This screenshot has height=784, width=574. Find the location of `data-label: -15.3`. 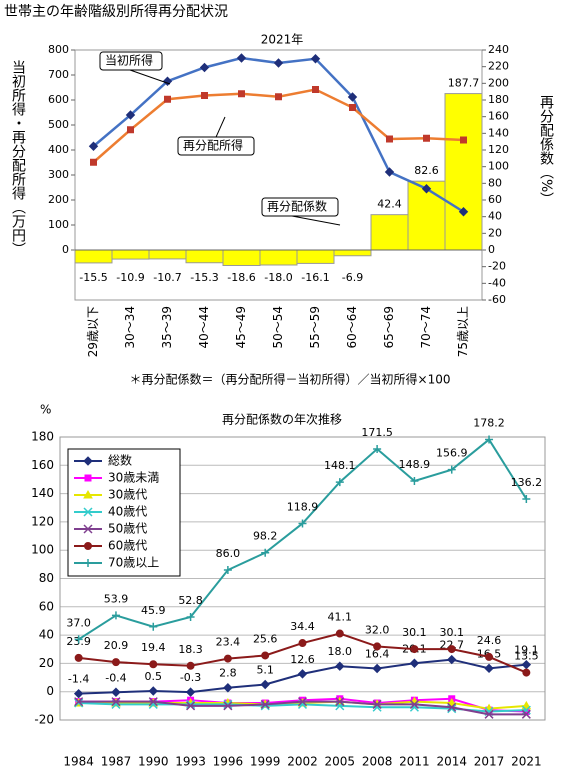

data-label: -15.3 is located at coordinates (204, 277).